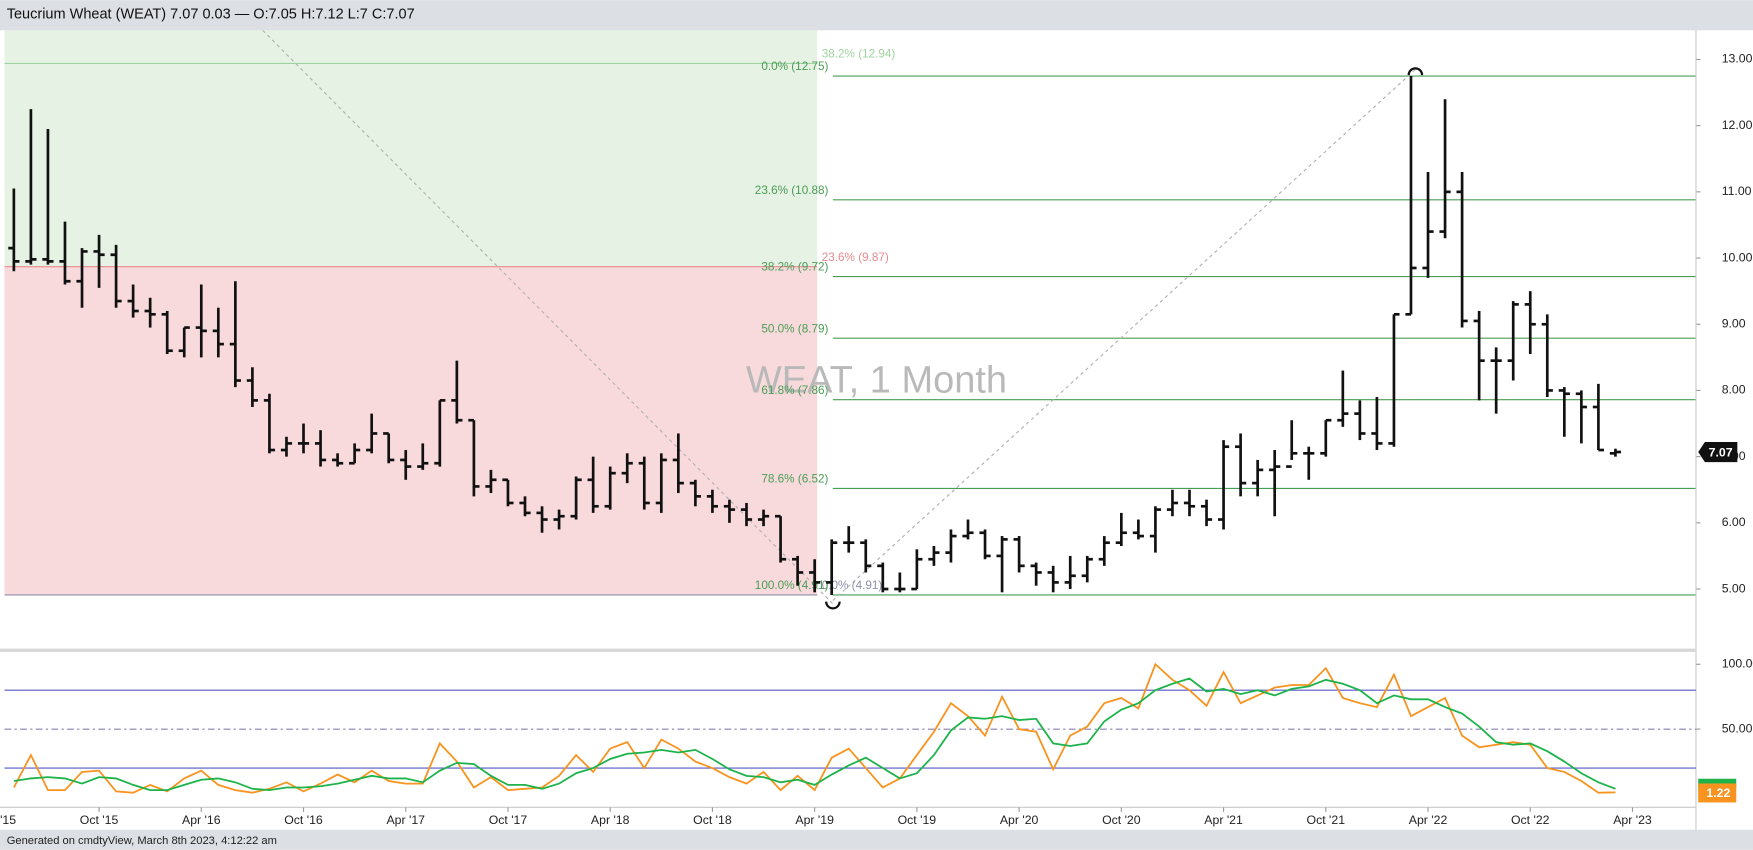 The height and width of the screenshot is (850, 1753). I want to click on x-tick-label: Apr '19, so click(814, 820).